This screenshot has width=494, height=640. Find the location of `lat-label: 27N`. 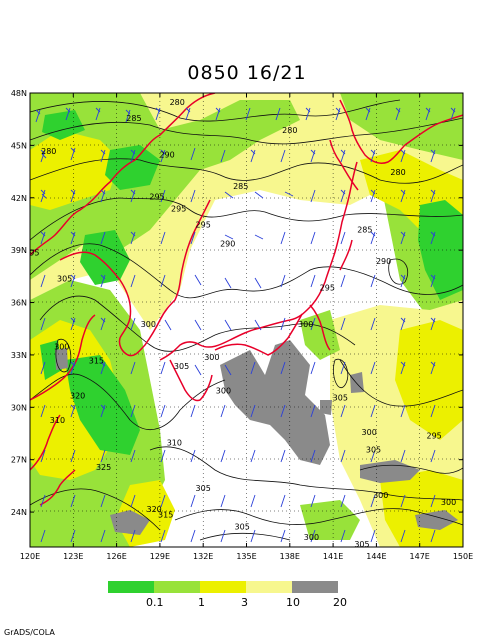

lat-label: 27N is located at coordinates (19, 460).